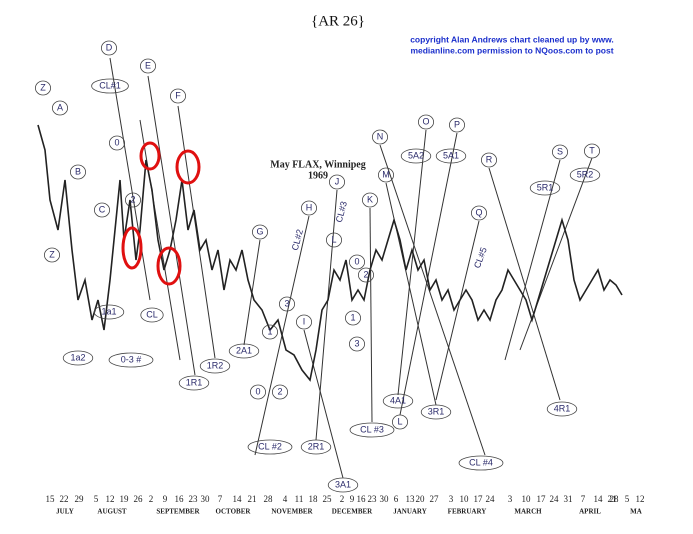 The height and width of the screenshot is (534, 693). I want to click on x-day-label: 22, so click(64, 499).